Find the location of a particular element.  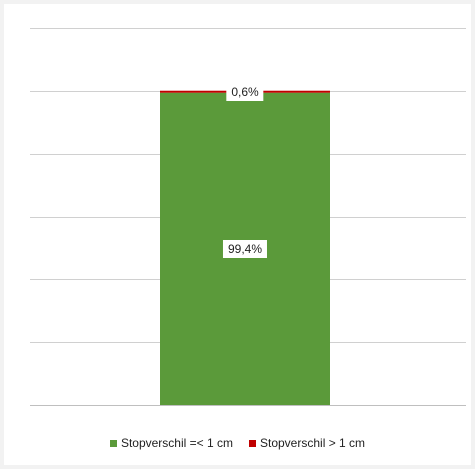

data-label-series-1: 0,6% is located at coordinates (245, 91).